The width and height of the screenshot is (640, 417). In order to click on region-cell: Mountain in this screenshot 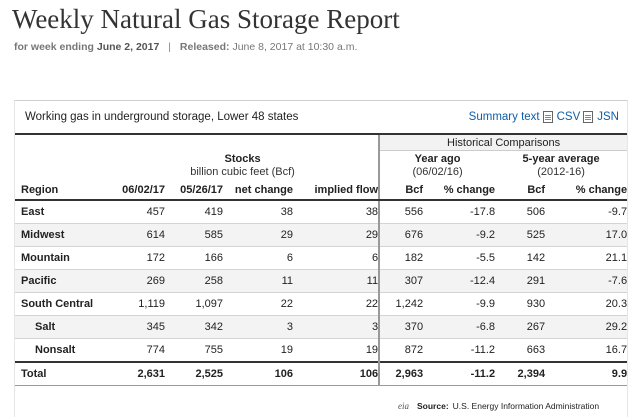, I will do `click(61, 258)`.